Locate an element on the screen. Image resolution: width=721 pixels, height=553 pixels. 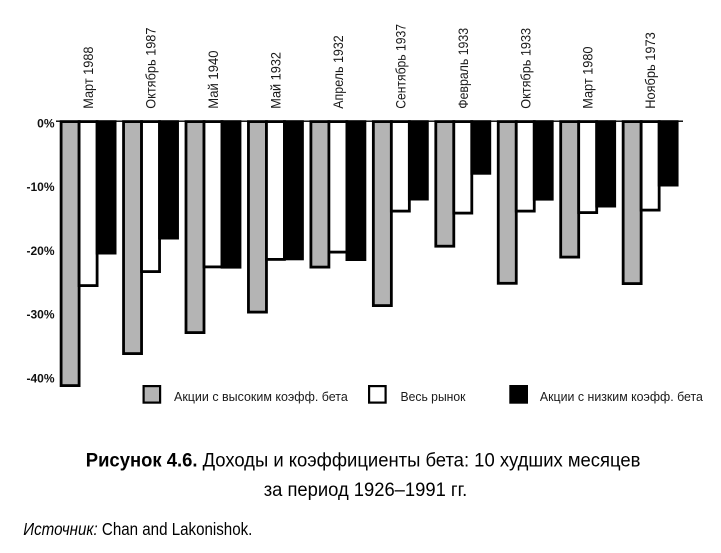
svg-text: Май 1940 is located at coordinates (213, 79).